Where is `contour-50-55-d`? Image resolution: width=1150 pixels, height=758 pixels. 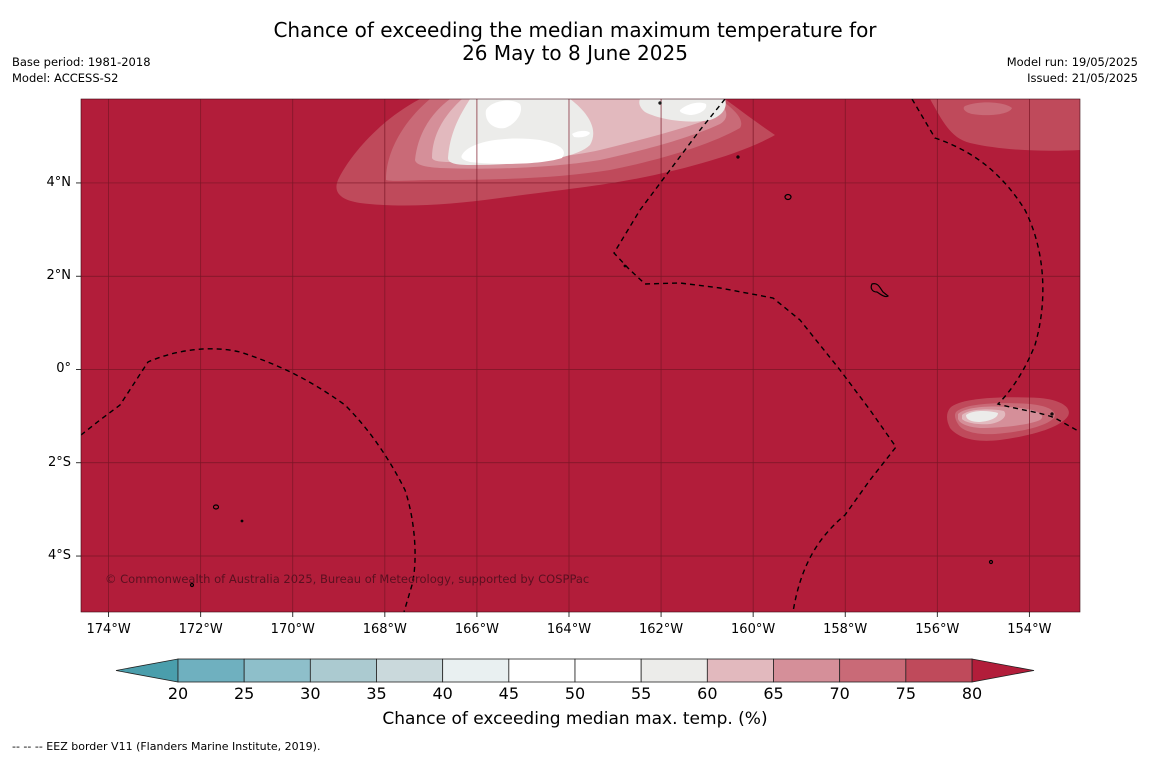 contour-50-55-d is located at coordinates (581, 134).